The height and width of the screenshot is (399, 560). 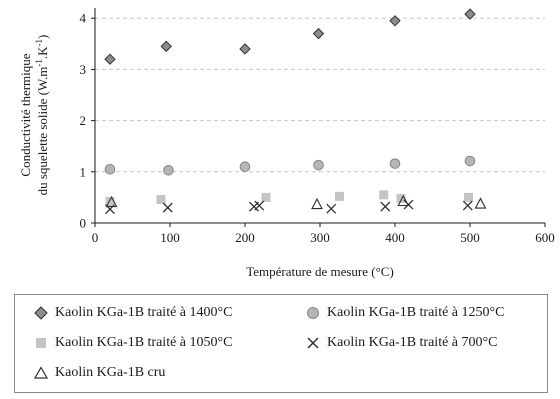 I want to click on legend-label: Kaolin KGa-1B traité à 1400°C, so click(x=144, y=312).